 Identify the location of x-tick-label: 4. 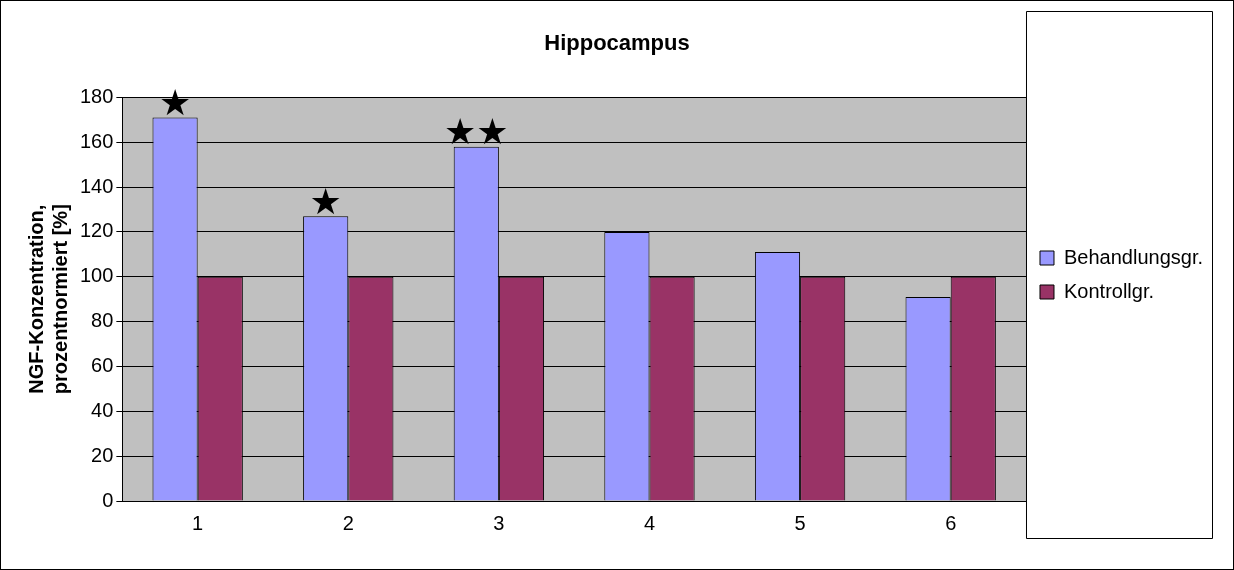
(649, 522).